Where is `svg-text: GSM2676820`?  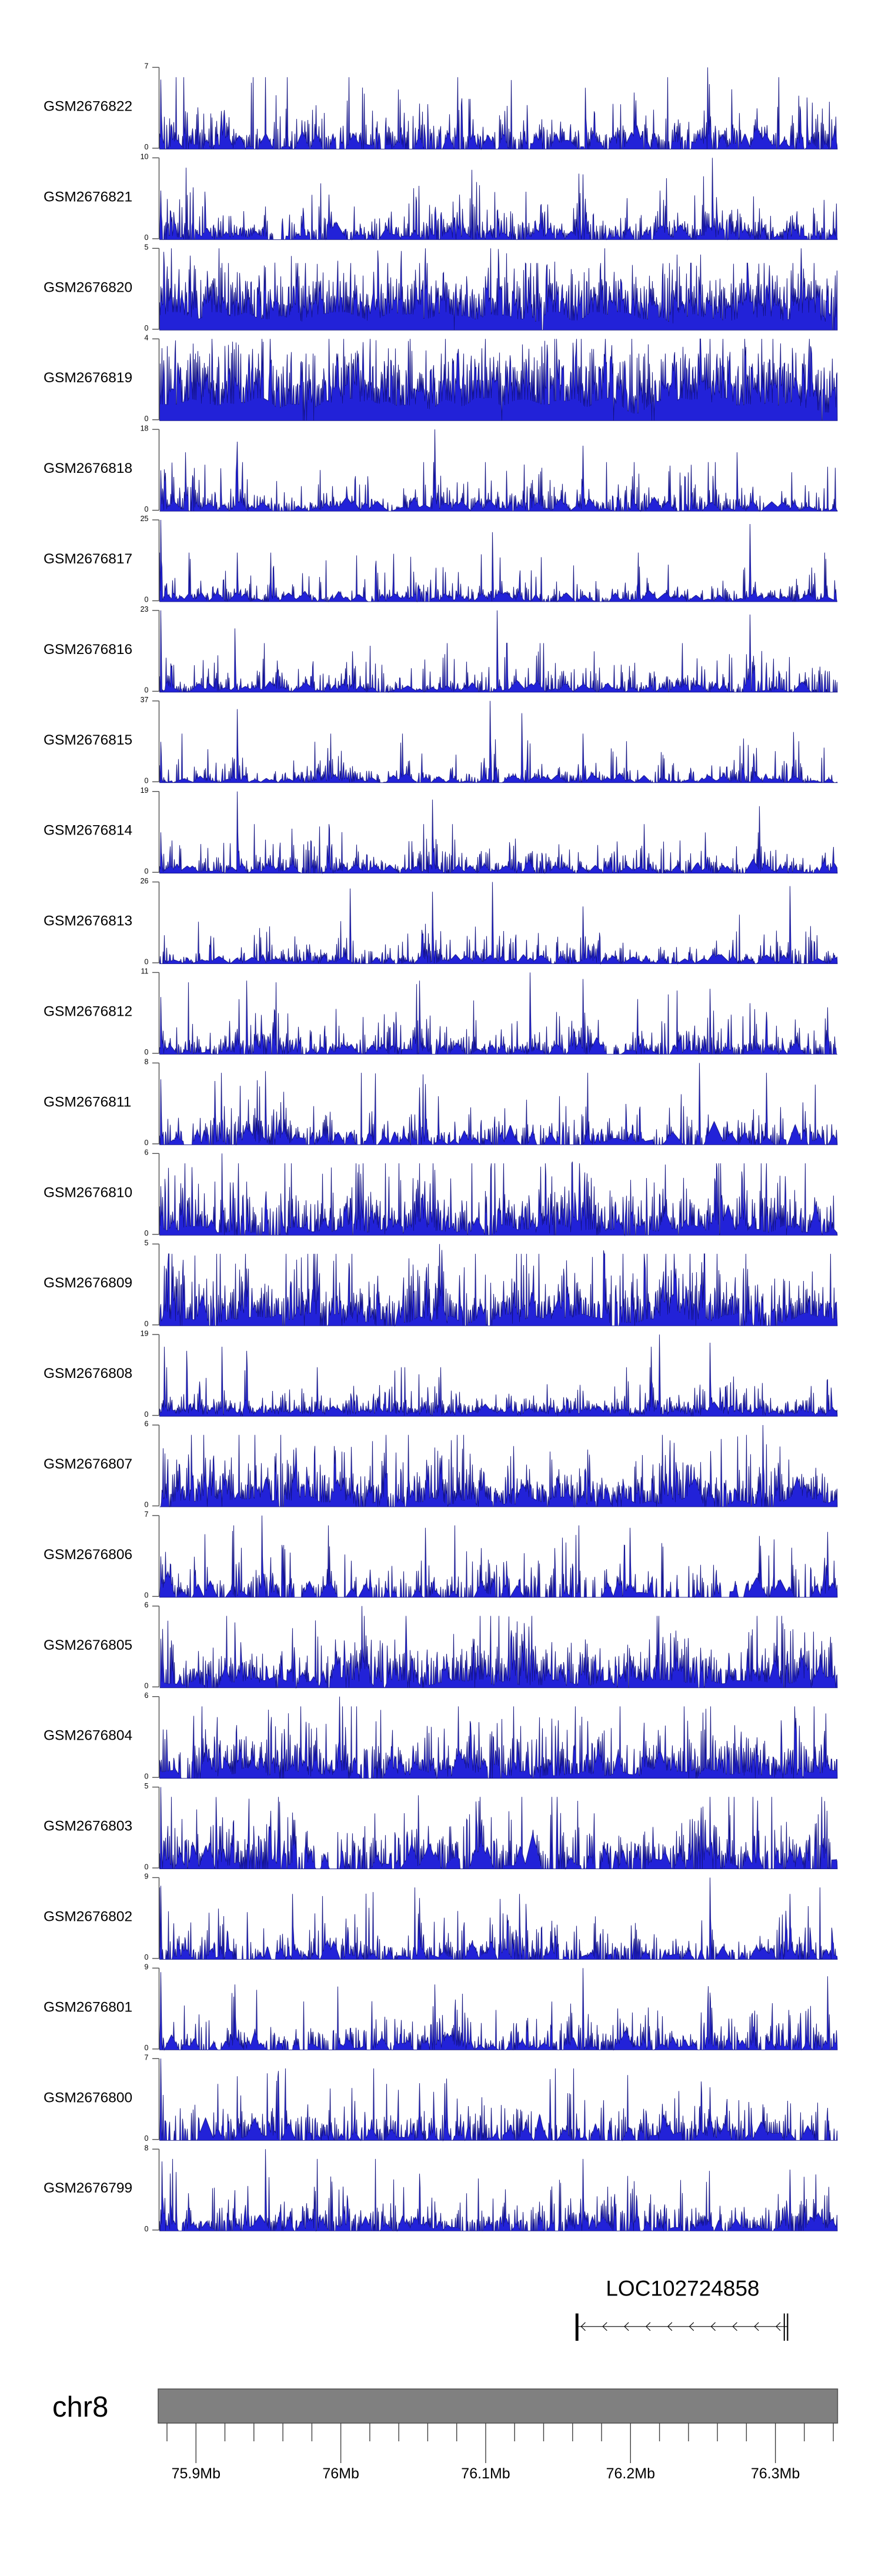
svg-text: GSM2676820 is located at coordinates (88, 287).